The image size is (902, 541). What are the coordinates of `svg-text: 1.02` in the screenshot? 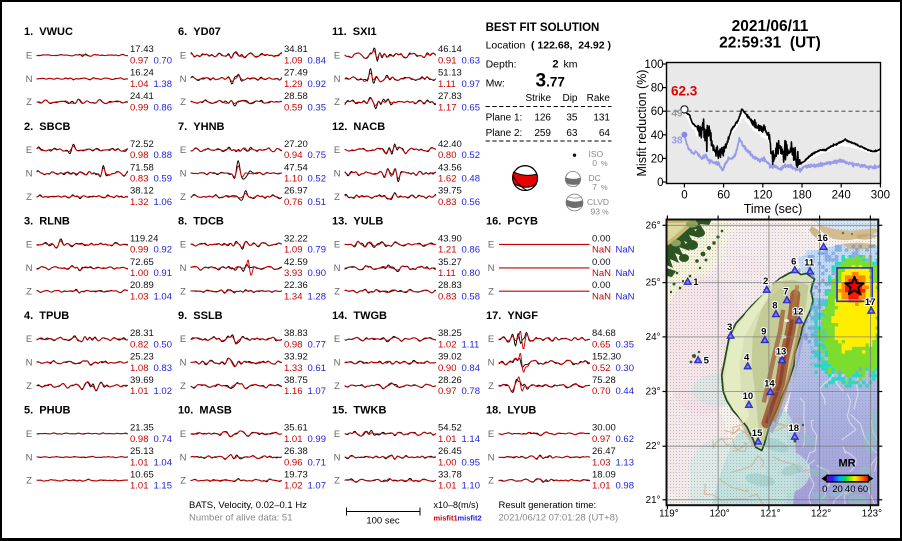 It's located at (163, 391).